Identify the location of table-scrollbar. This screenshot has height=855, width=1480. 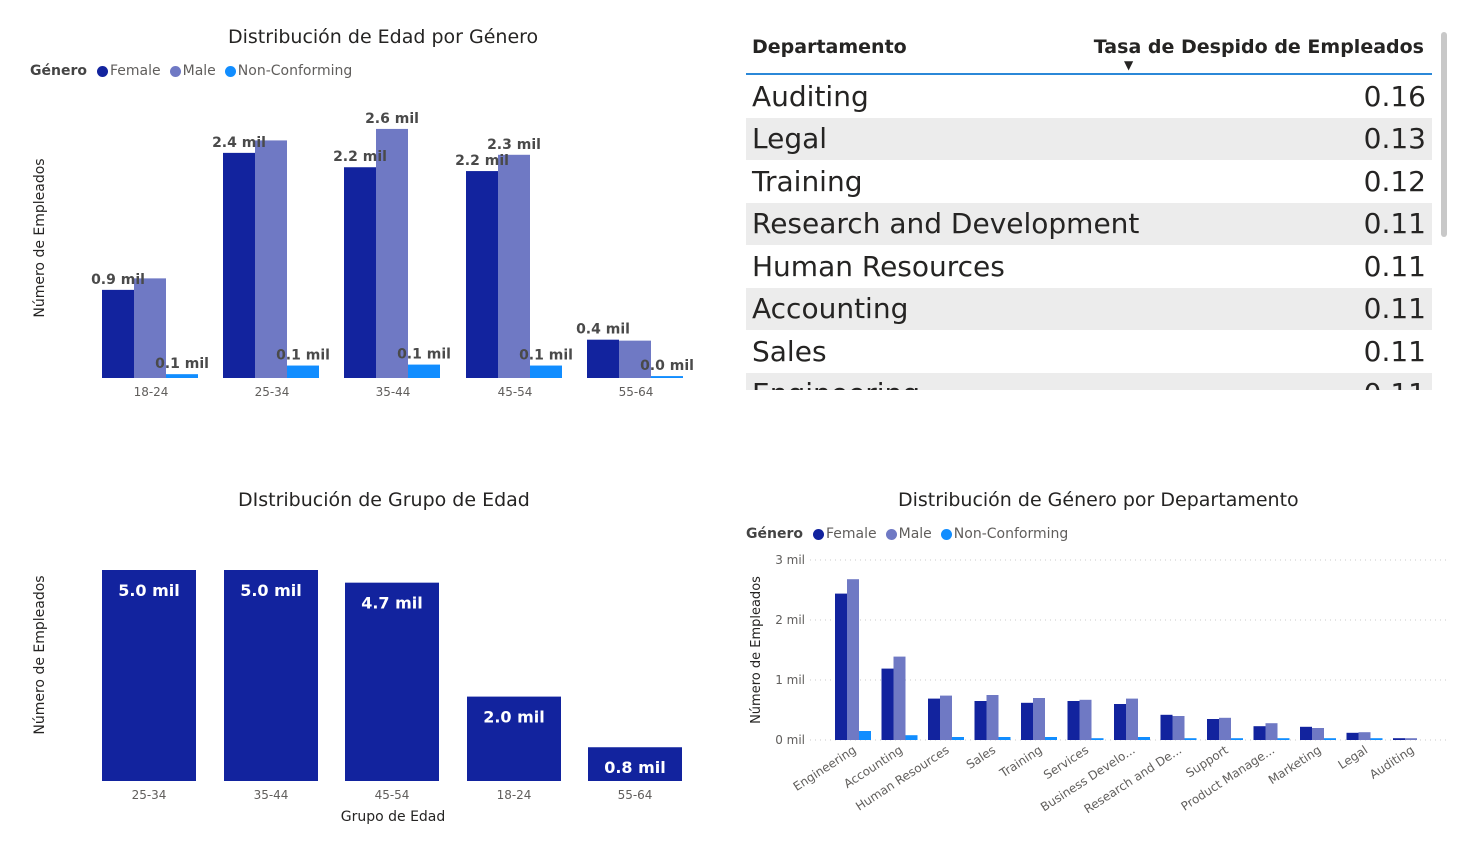
(1444, 134).